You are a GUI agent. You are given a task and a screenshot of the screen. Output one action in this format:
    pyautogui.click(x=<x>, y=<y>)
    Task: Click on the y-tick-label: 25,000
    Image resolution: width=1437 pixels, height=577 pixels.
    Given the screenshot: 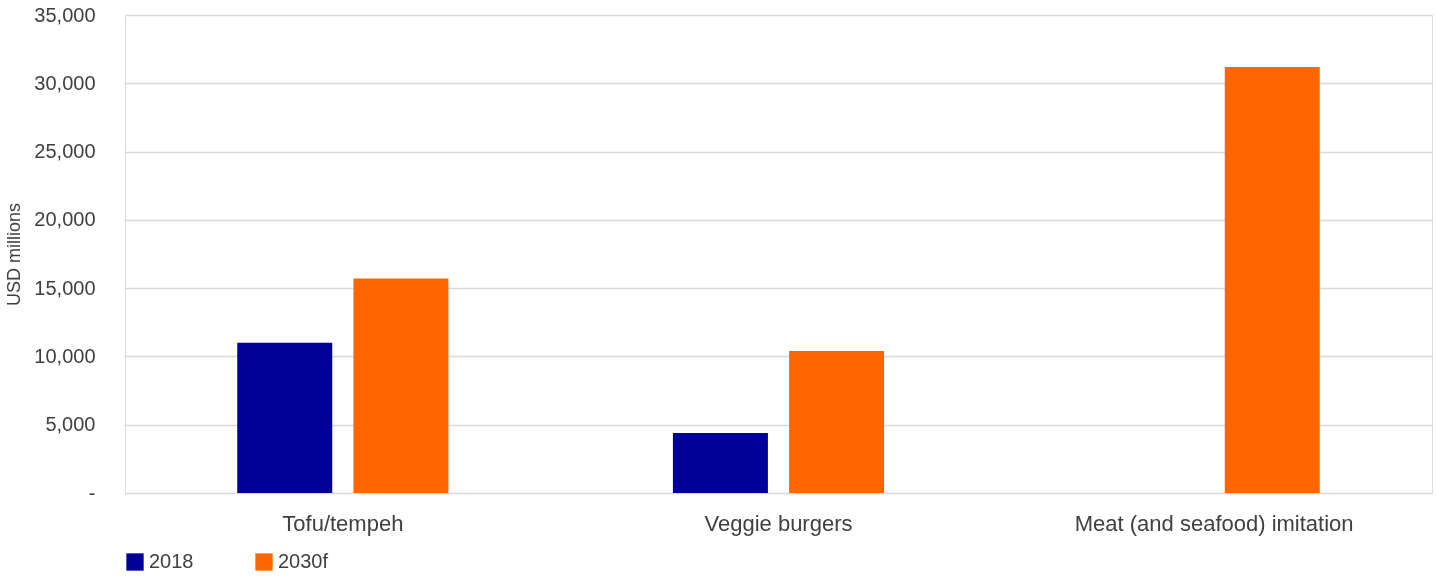 What is the action you would take?
    pyautogui.click(x=65, y=151)
    